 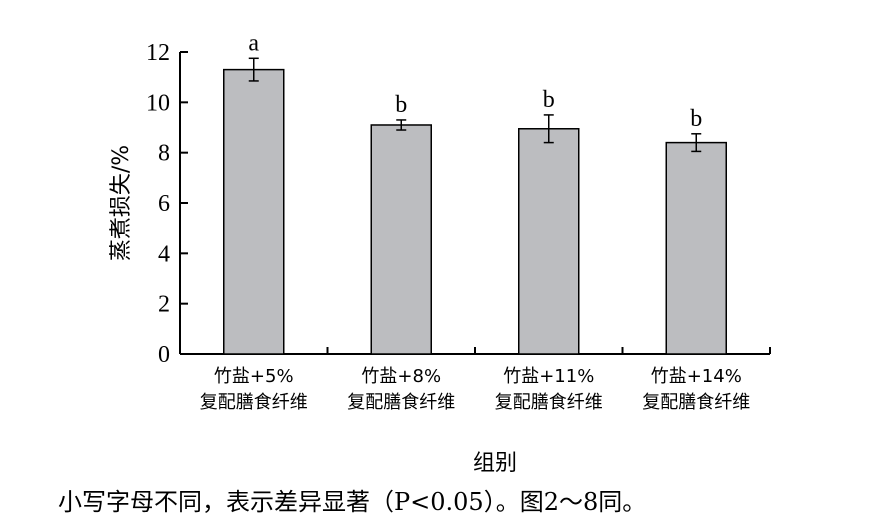 I want to click on y-tick-label: 4, so click(x=164, y=254).